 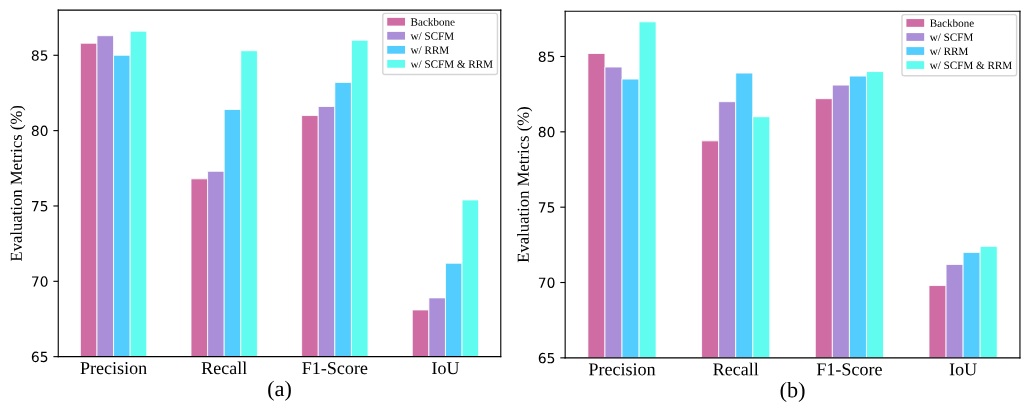 I want to click on x-axis-title: (b), so click(x=792, y=392).